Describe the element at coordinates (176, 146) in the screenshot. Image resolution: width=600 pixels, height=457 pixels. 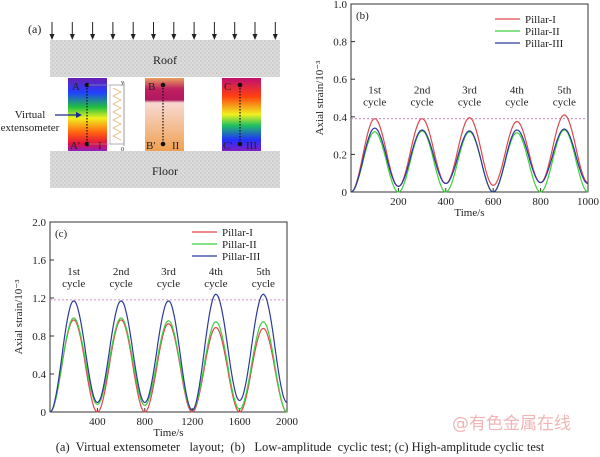
I see `pillar-ii-label: II` at that location.